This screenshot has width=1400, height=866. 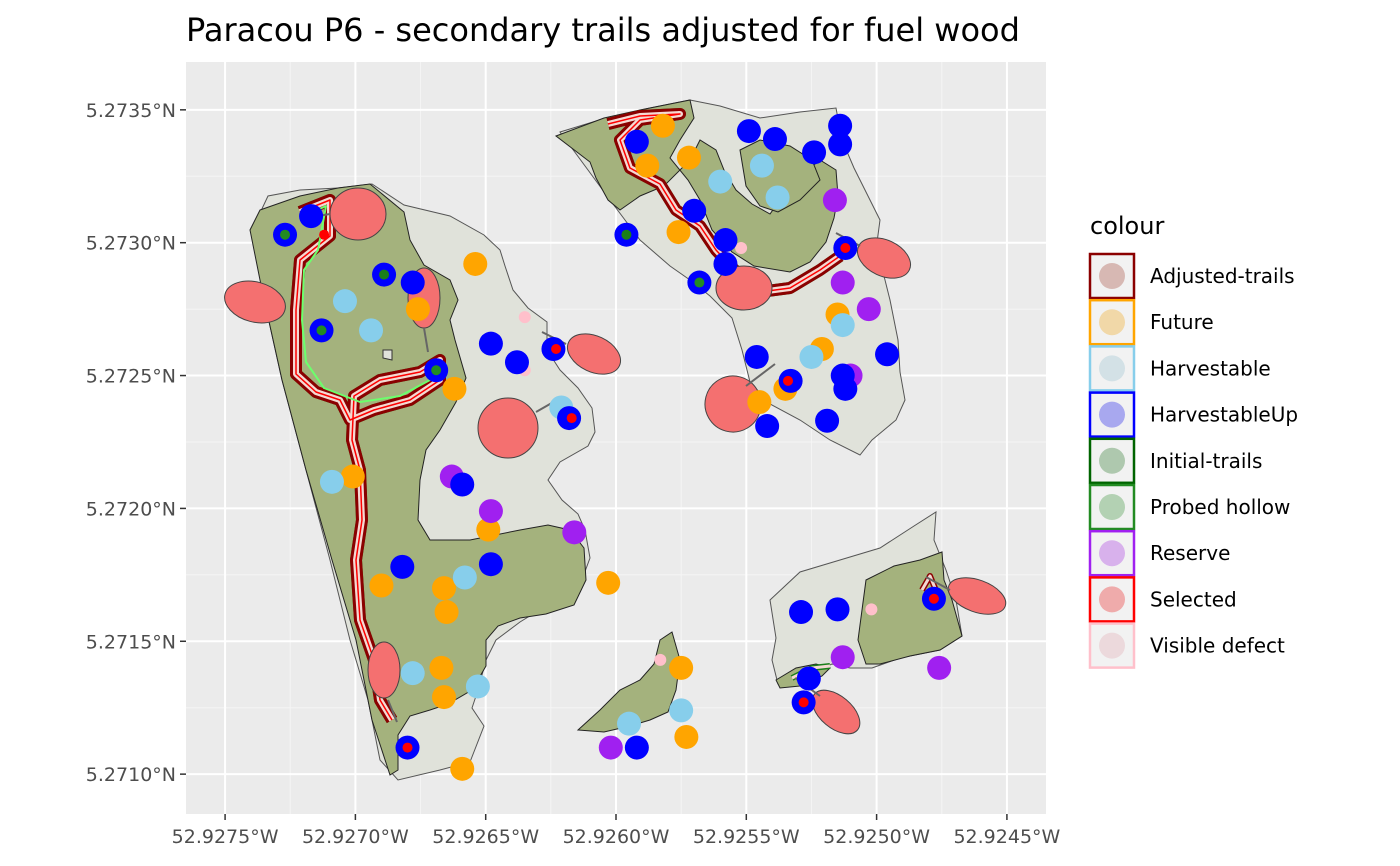 What do you see at coordinates (131, 111) in the screenshot?
I see `y-tick-label: 5.2735°N` at bounding box center [131, 111].